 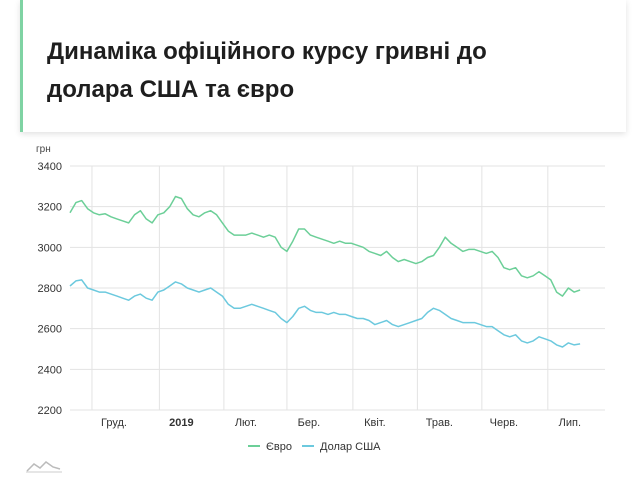 What do you see at coordinates (181, 423) in the screenshot?
I see `x-tick-label: 2019` at bounding box center [181, 423].